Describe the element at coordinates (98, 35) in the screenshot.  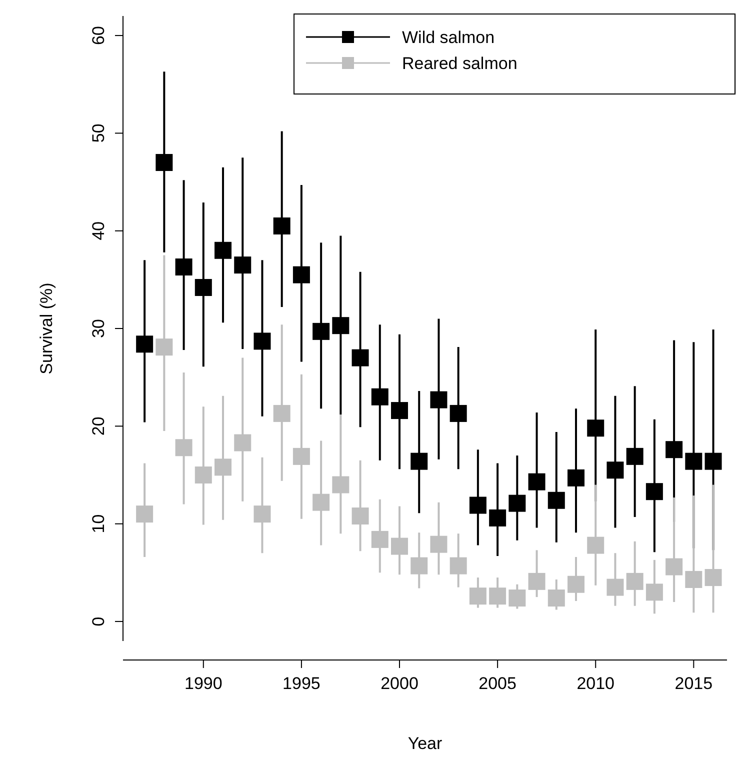
I see `y-tick-label: 60` at that location.